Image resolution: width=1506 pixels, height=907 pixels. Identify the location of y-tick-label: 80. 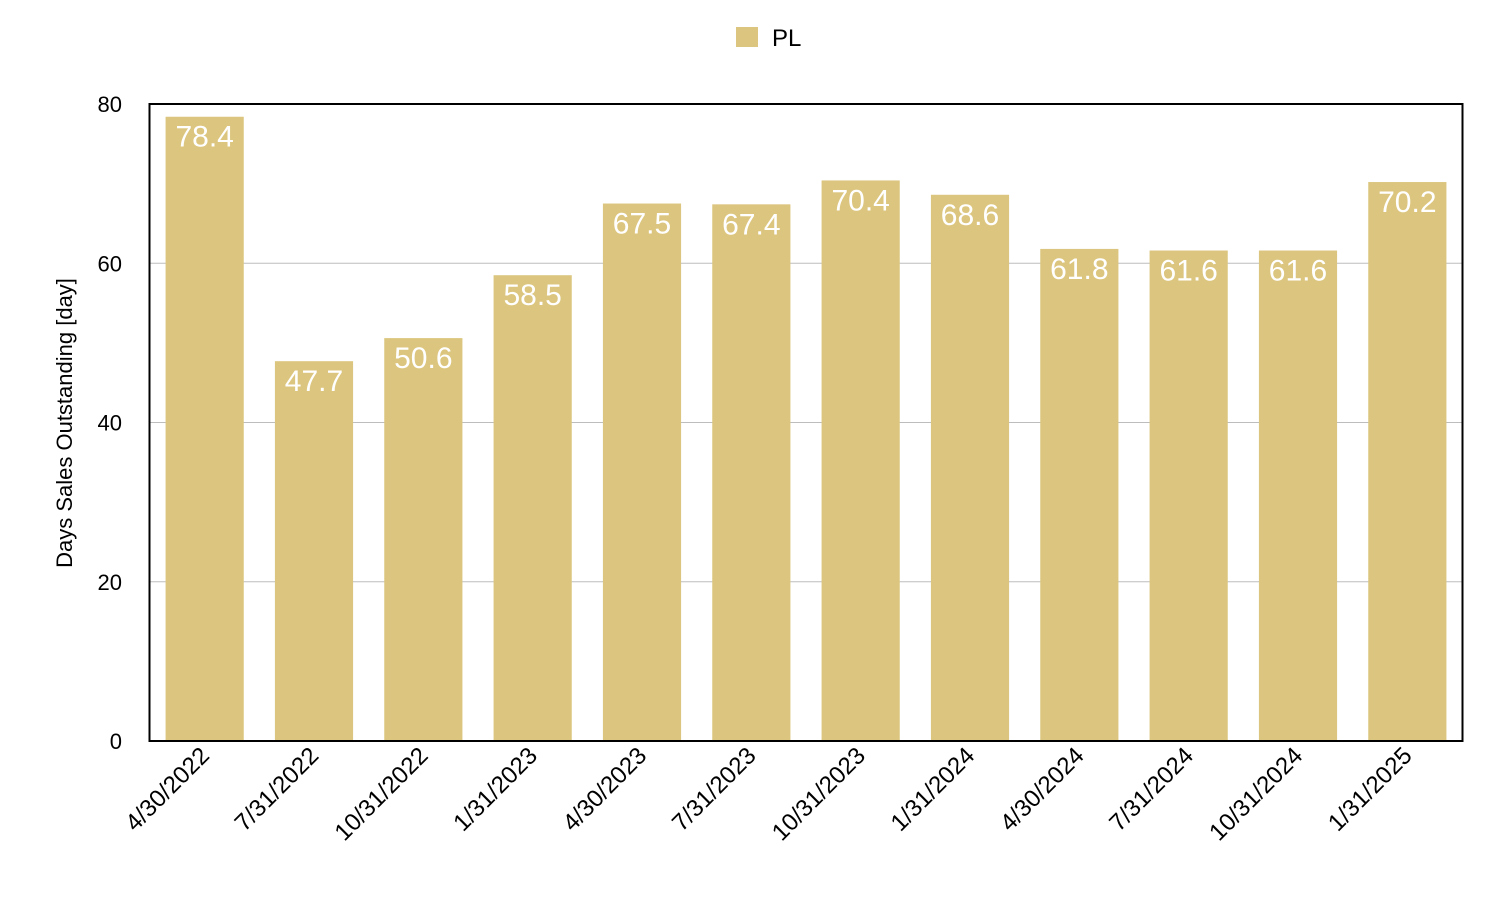
(110, 104).